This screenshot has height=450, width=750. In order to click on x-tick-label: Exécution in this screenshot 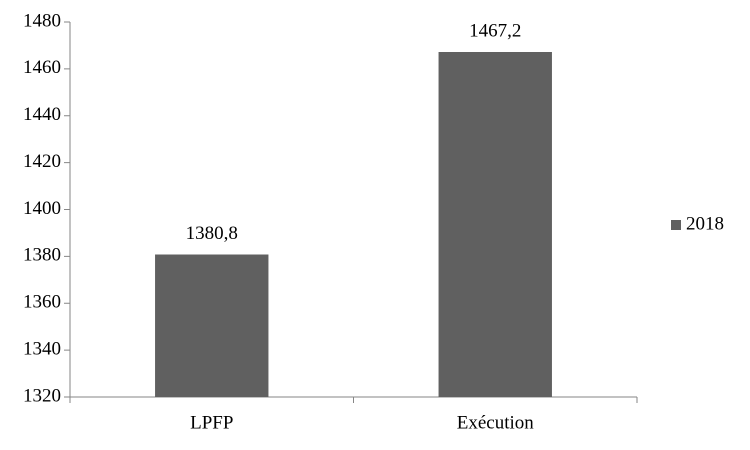, I will do `click(496, 422)`.